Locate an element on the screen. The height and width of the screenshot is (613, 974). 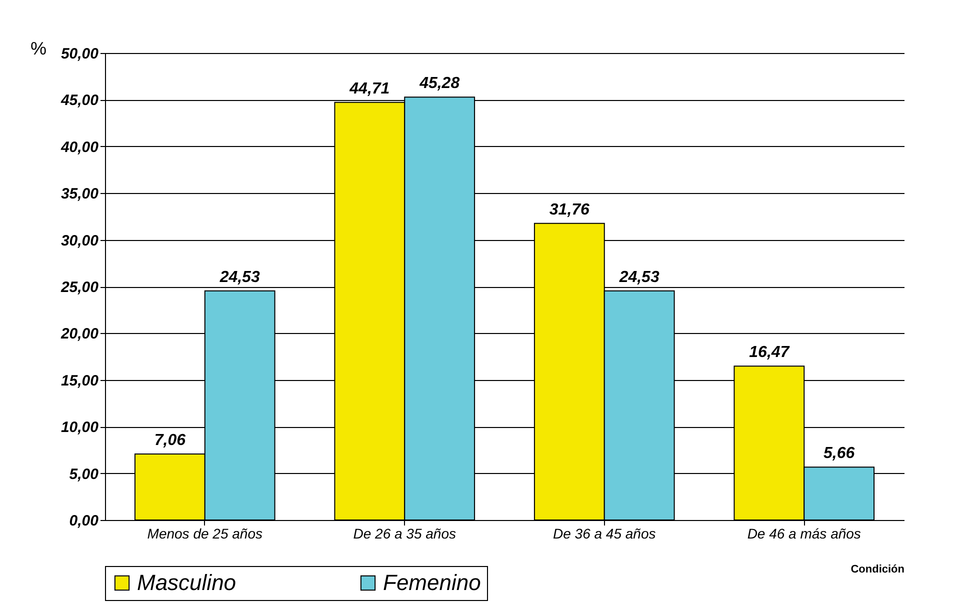
x-tick-label: De 46 a más años is located at coordinates (804, 534).